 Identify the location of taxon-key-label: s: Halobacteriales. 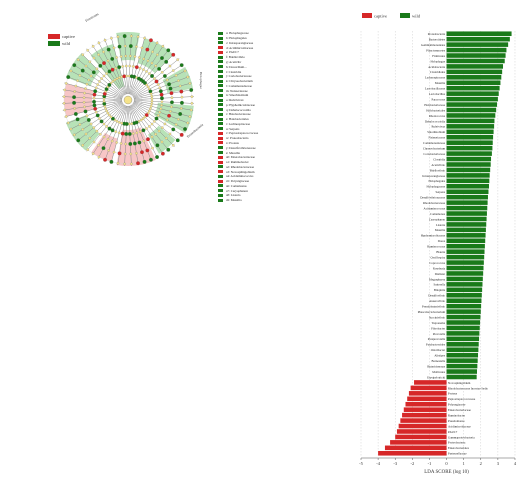
(237, 119).